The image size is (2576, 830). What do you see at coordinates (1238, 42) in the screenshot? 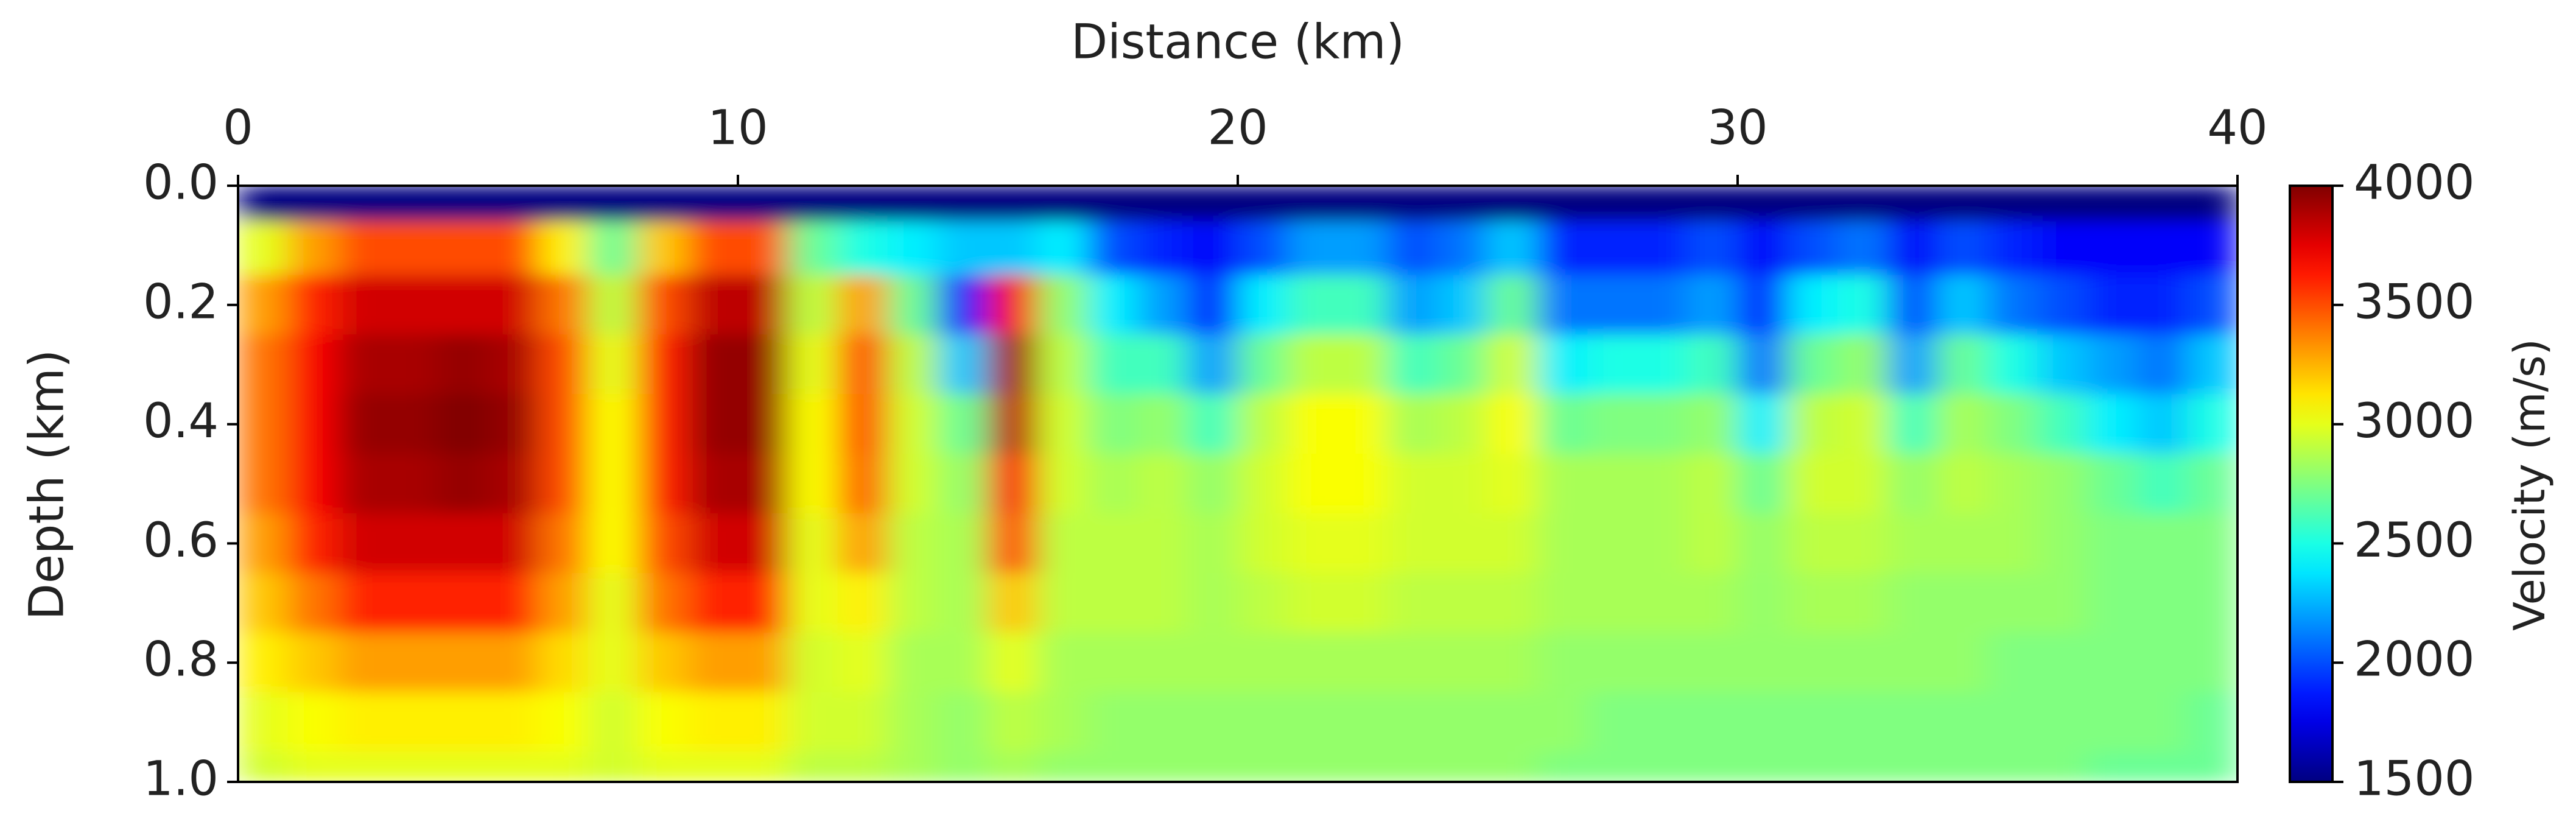
I see `x-axis-title: Distance (km)` at bounding box center [1238, 42].